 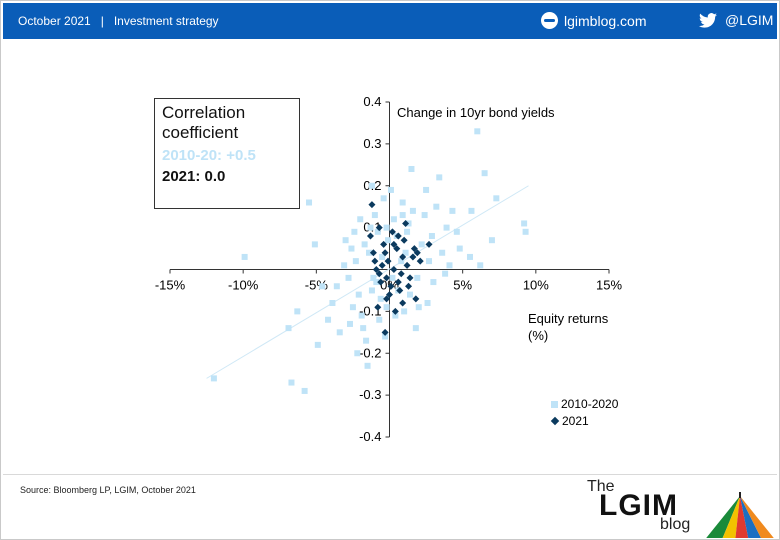 I want to click on legend-item-2010-2020: 2010-2020, so click(x=584, y=404).